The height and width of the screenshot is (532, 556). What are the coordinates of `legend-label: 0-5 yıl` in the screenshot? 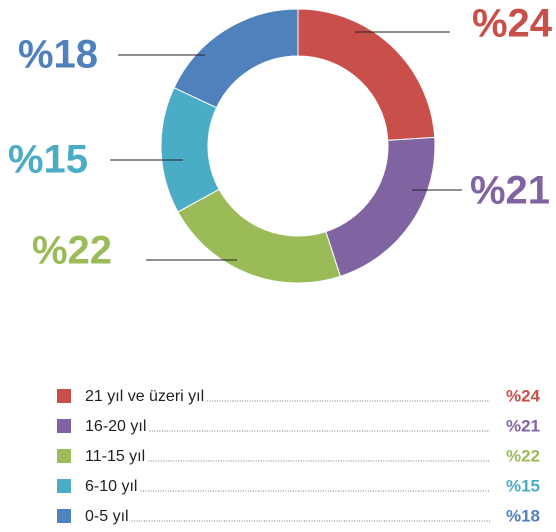 It's located at (107, 516).